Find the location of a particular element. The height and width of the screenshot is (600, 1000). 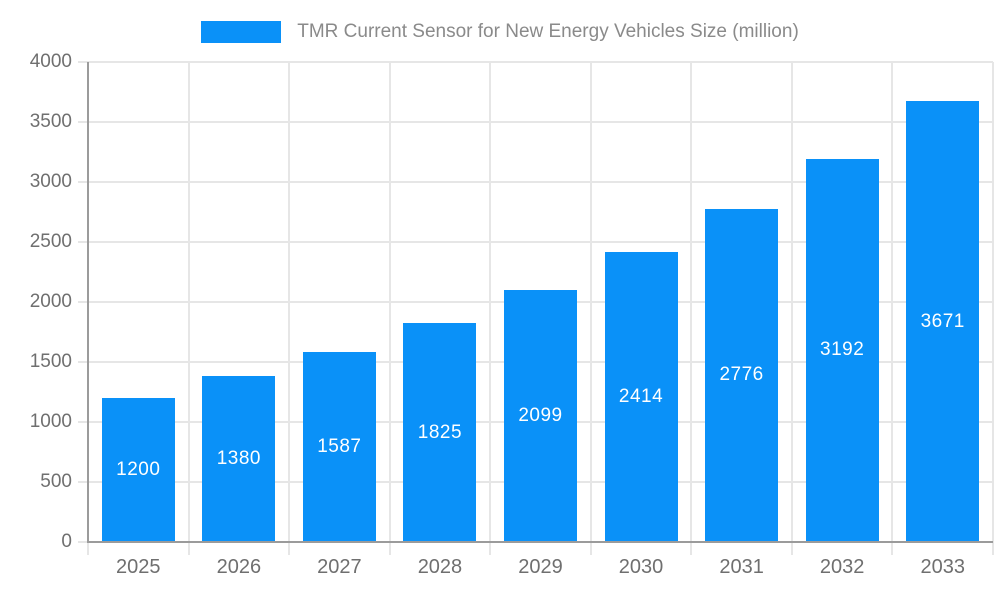

x-axis-tick-label: 2029 is located at coordinates (540, 567).